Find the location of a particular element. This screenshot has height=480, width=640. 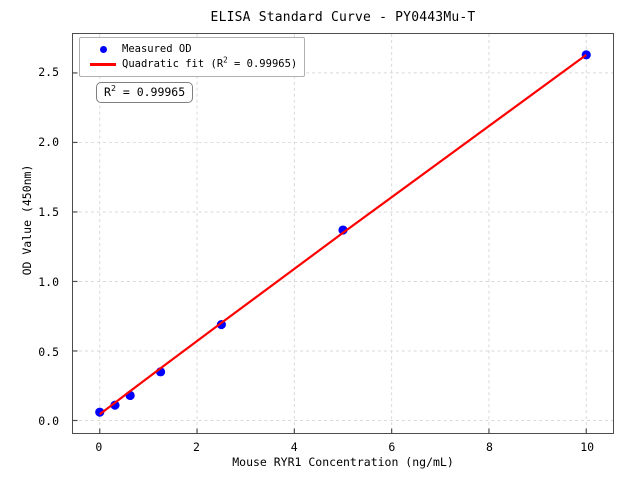

legend-marker-circle-icon is located at coordinates (103, 49).